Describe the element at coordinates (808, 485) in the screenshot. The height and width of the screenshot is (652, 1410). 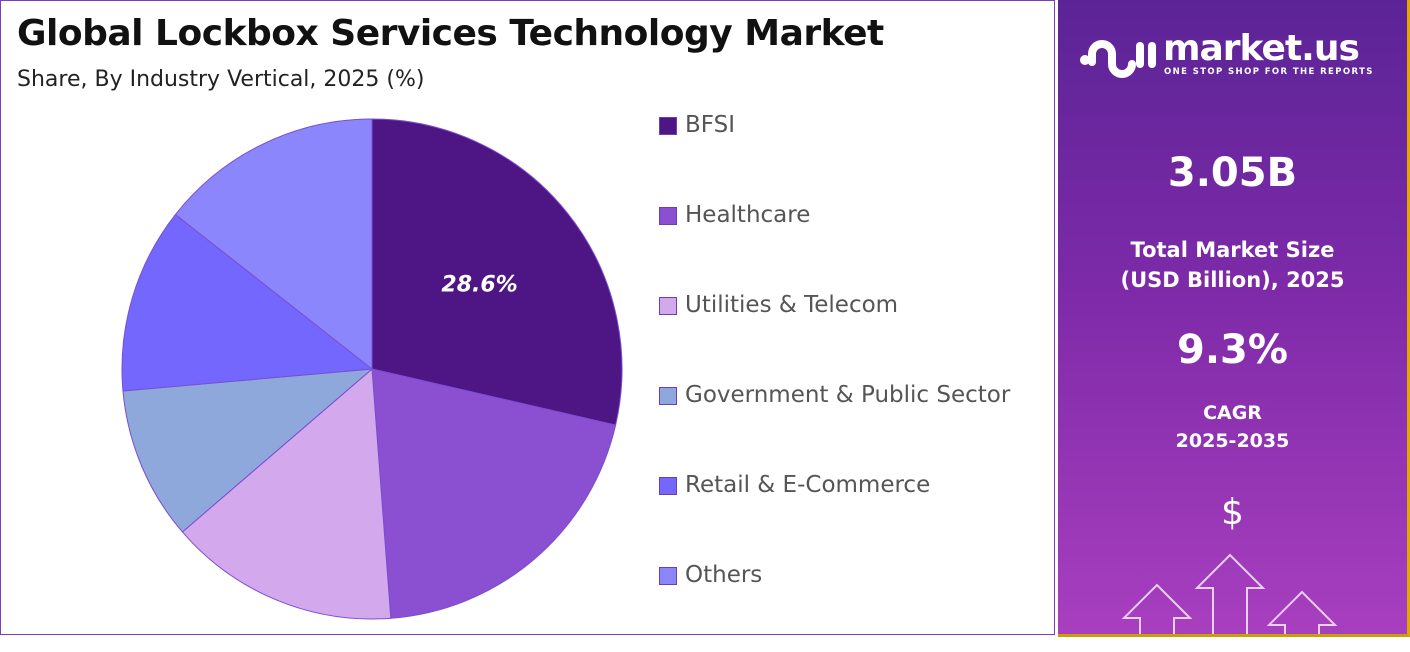
I see `legend-label: Retail & E-Commerce` at that location.